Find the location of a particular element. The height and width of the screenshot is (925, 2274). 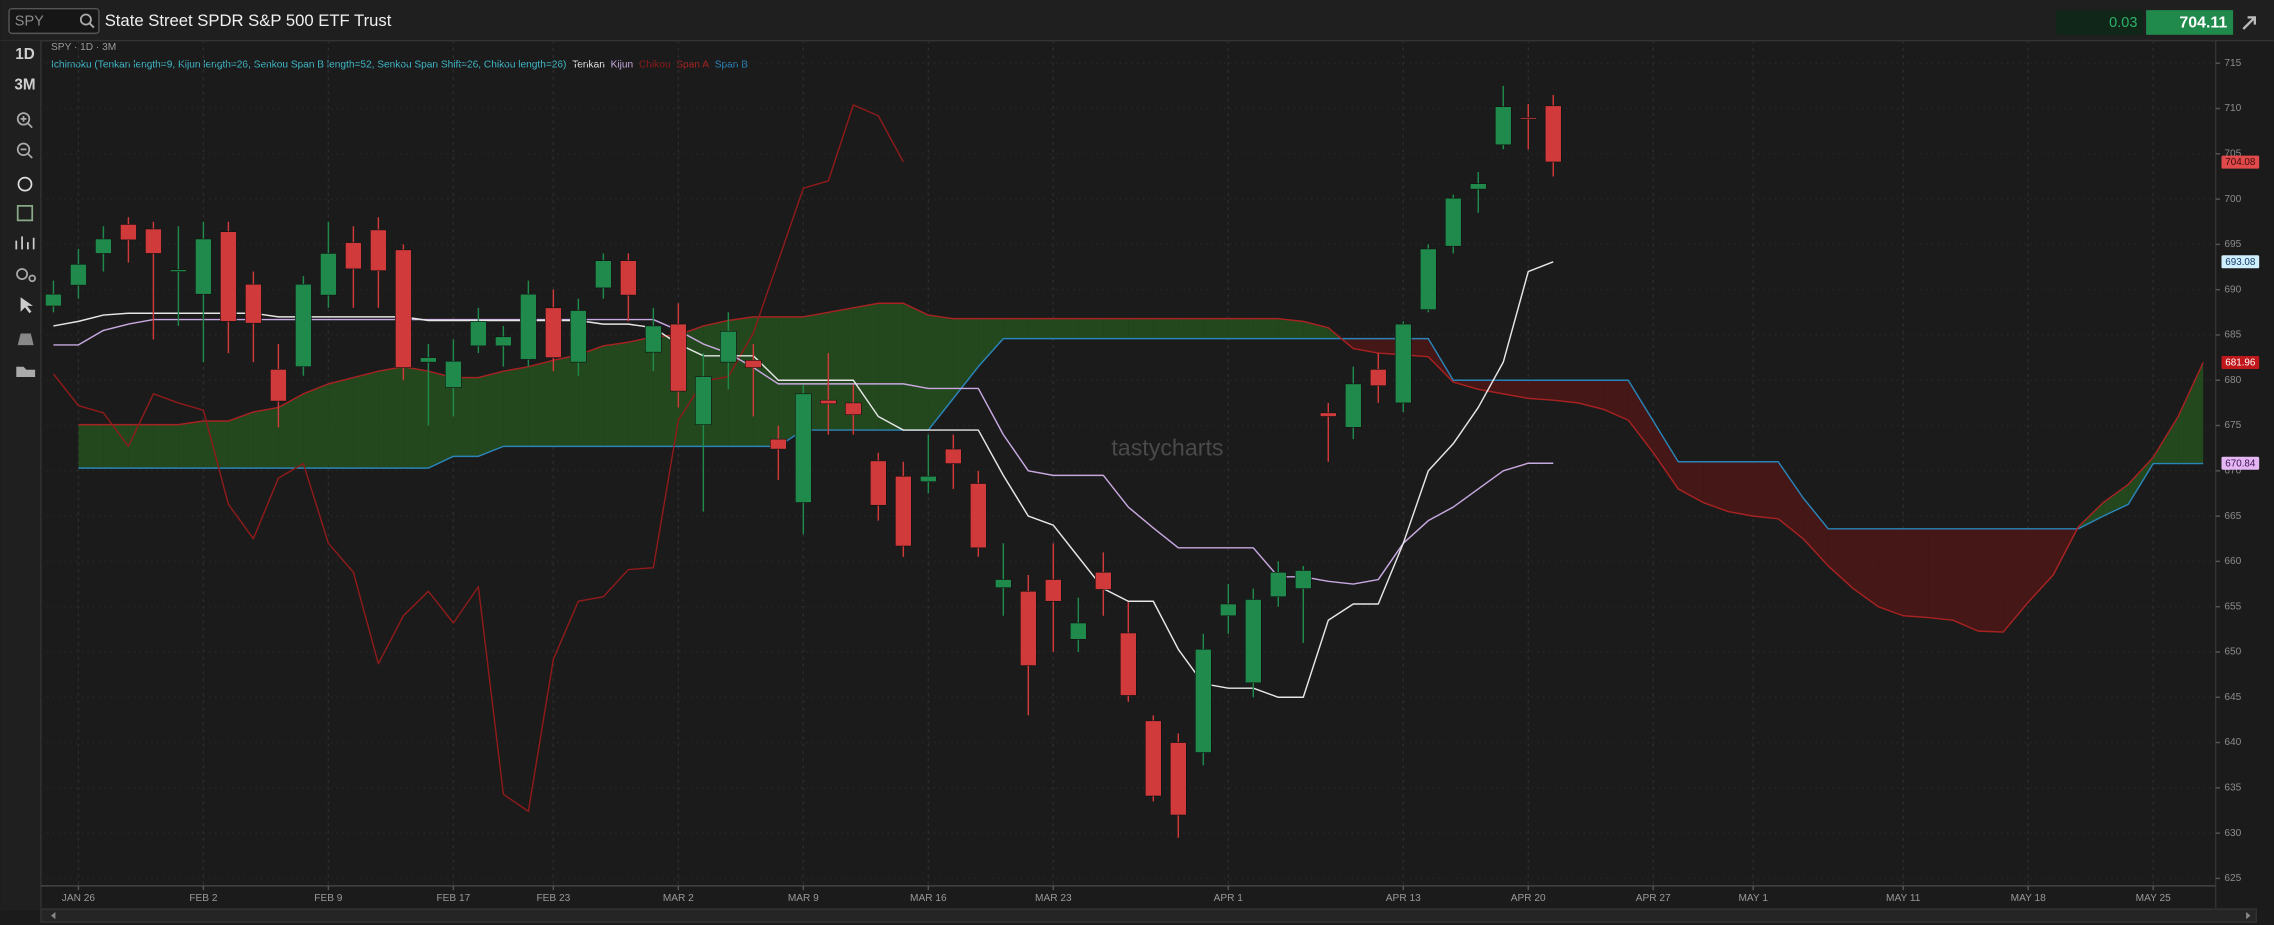

y-tick-label: 655 is located at coordinates (2232, 606).